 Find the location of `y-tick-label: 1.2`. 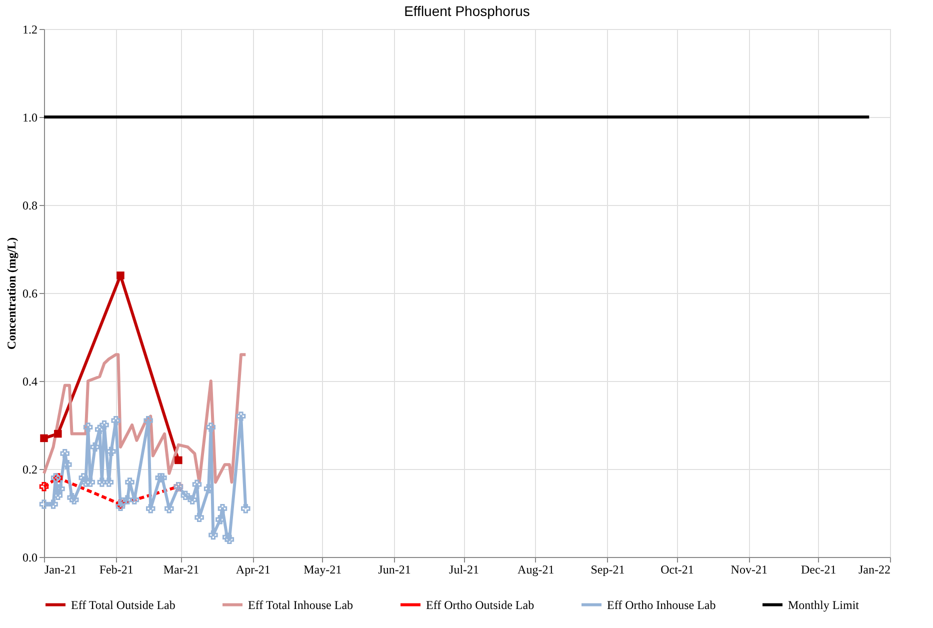

y-tick-label: 1.2 is located at coordinates (30, 29).